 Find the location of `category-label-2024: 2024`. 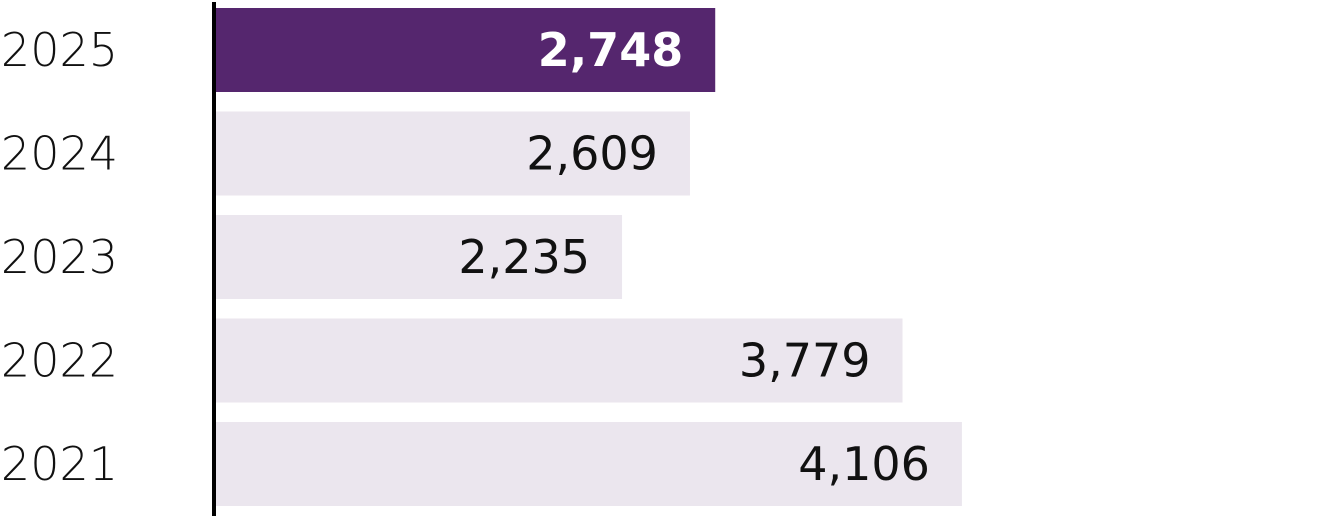

category-label-2024: 2024 is located at coordinates (59, 154).